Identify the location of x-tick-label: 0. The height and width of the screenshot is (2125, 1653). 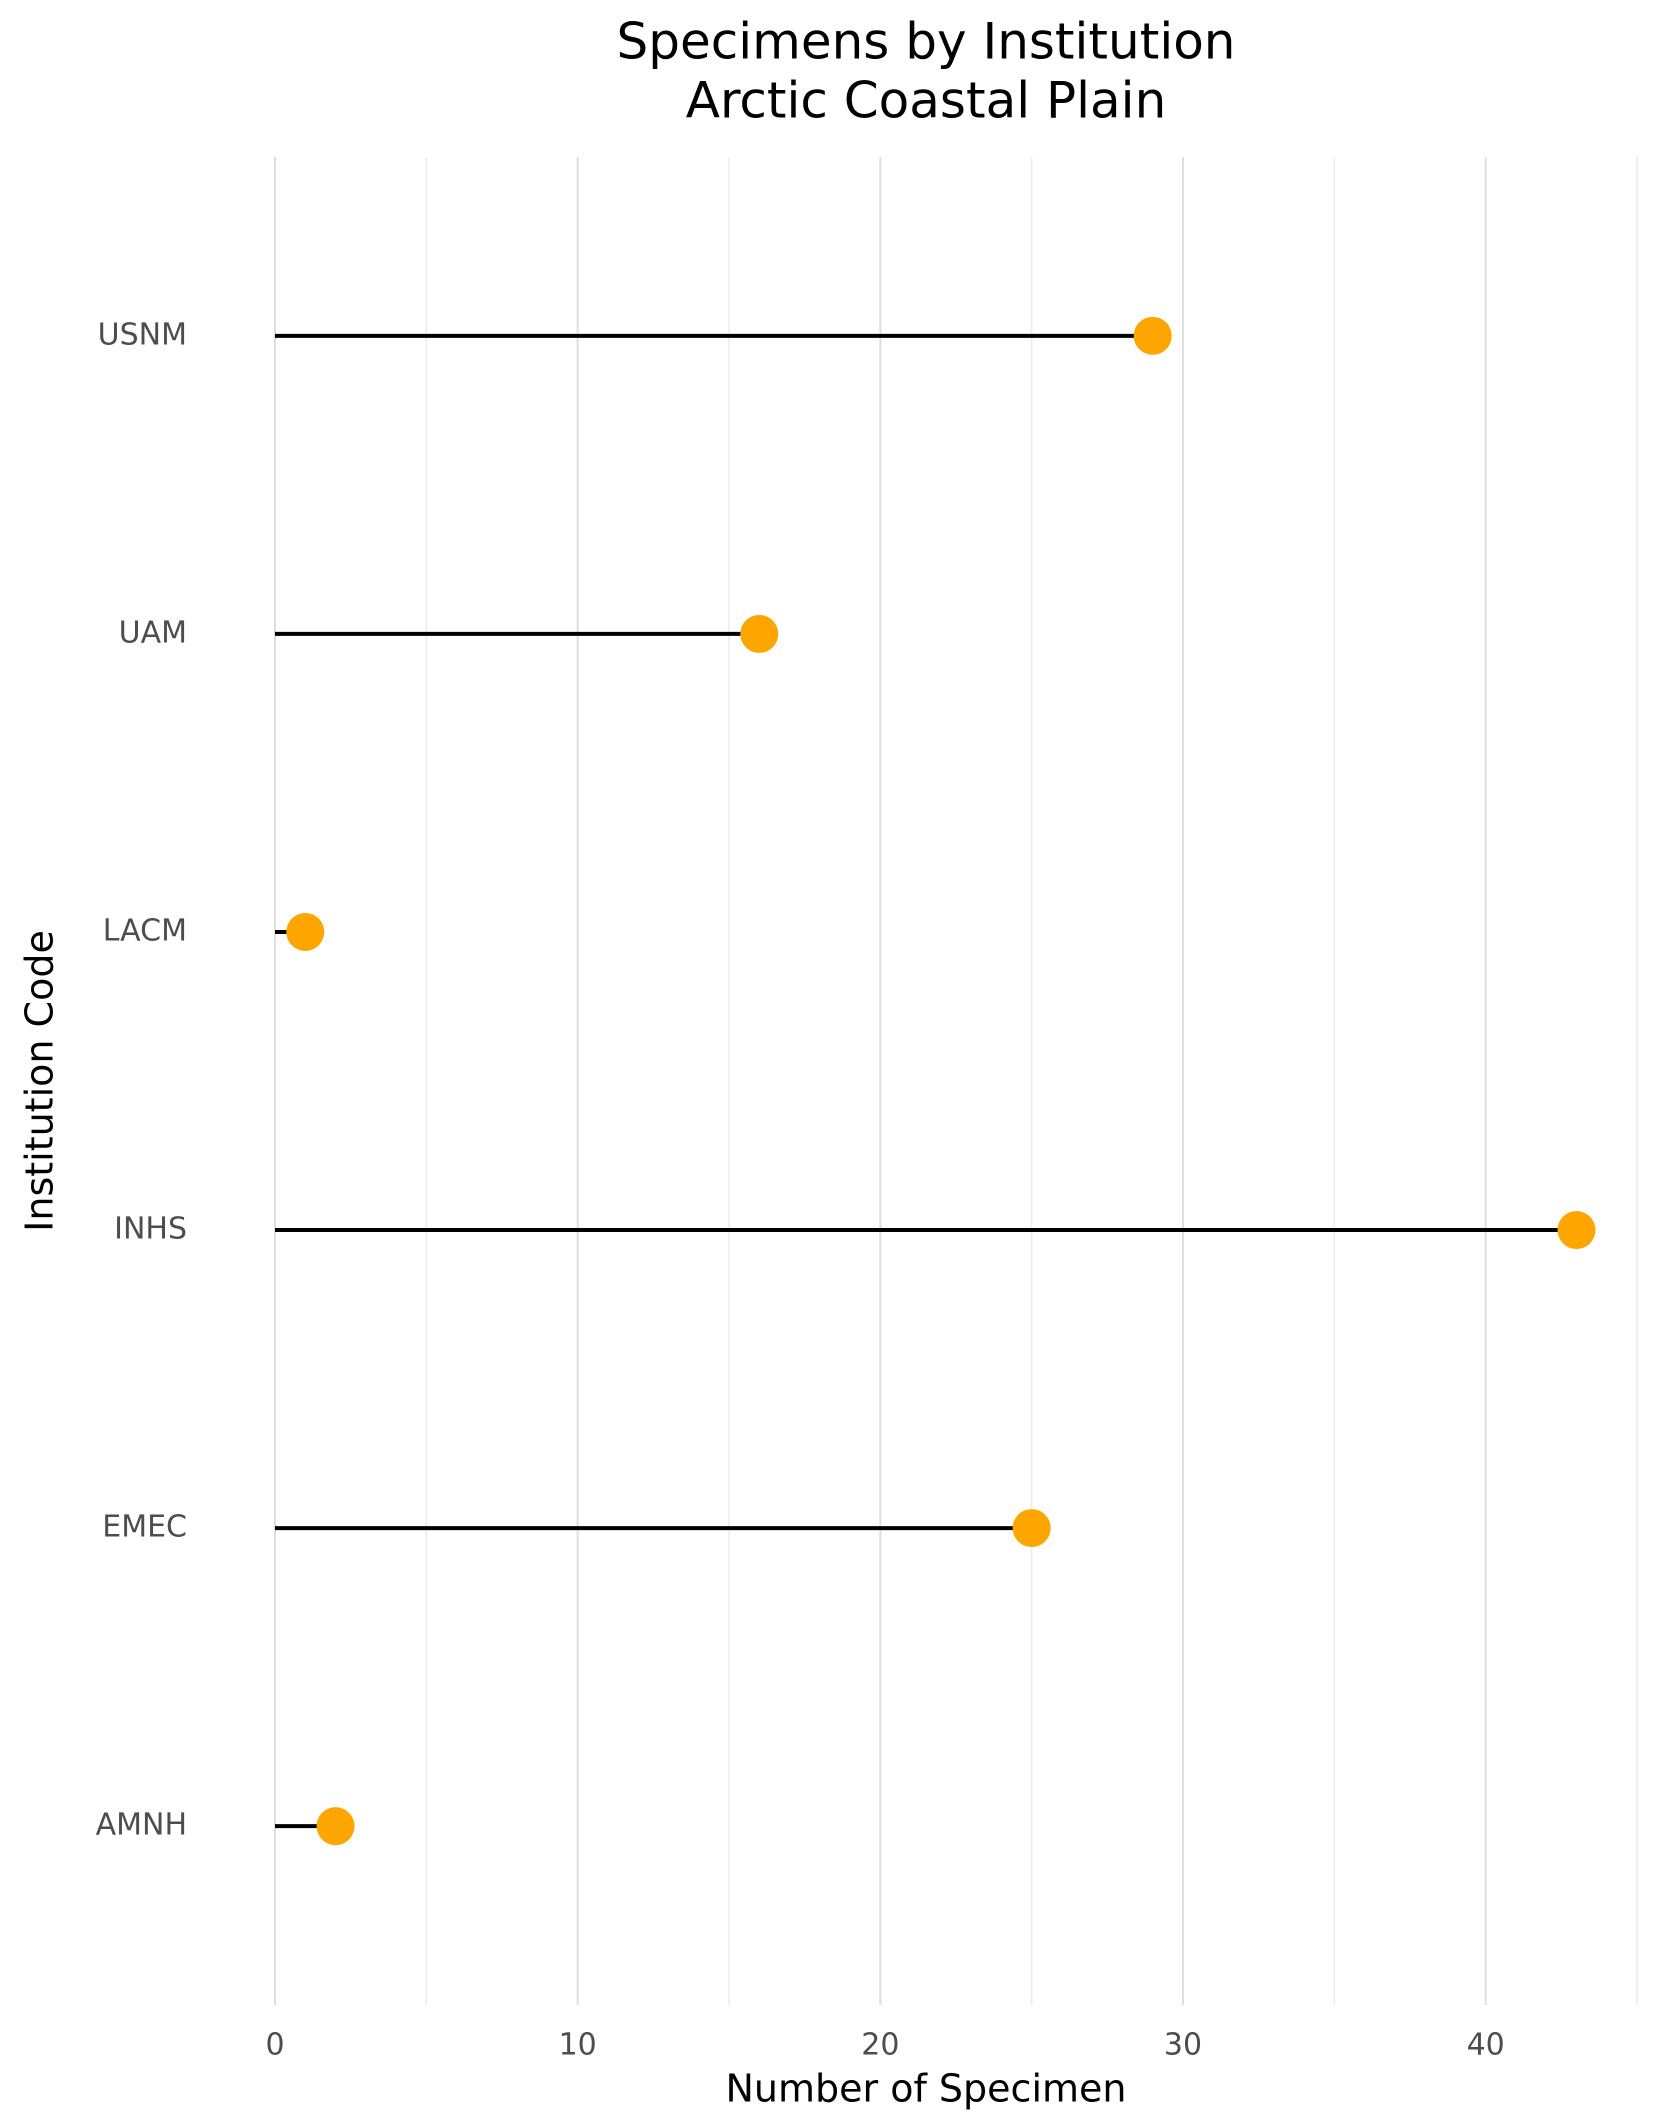
(274, 2045).